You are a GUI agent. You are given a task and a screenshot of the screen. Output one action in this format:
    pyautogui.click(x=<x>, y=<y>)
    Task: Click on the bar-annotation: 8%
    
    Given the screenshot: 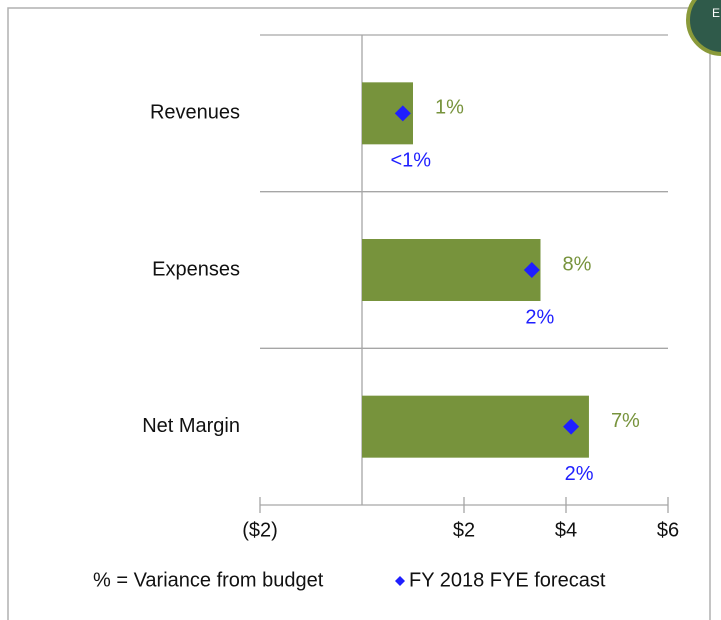 What is the action you would take?
    pyautogui.click(x=577, y=264)
    